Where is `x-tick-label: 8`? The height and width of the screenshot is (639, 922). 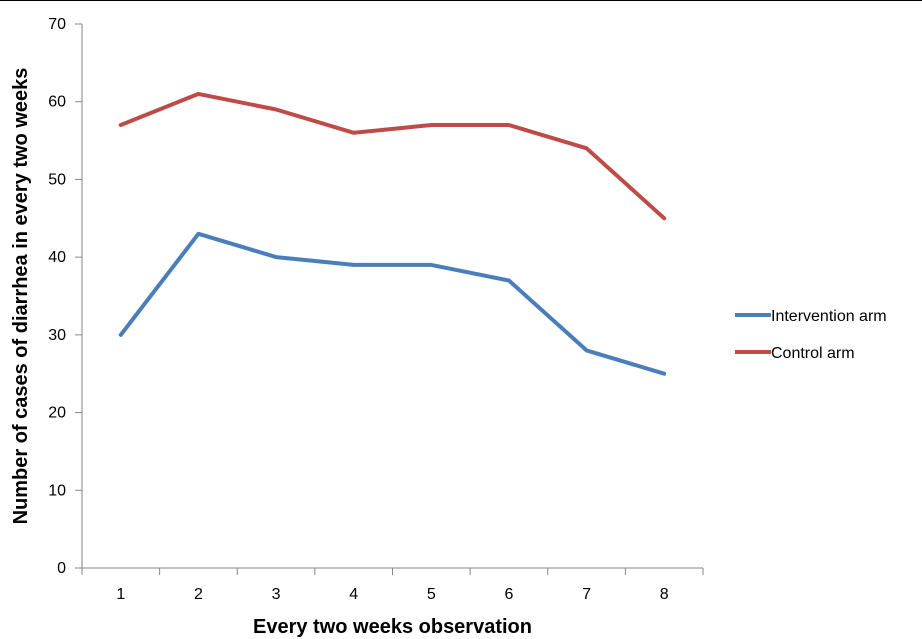 x-tick-label: 8 is located at coordinates (664, 594).